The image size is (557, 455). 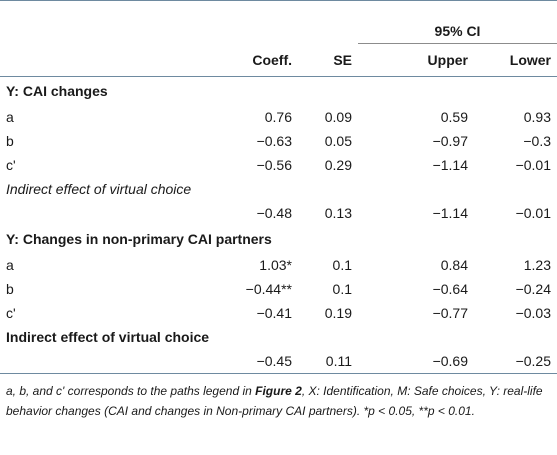 I want to click on top-rule, so click(x=278, y=0).